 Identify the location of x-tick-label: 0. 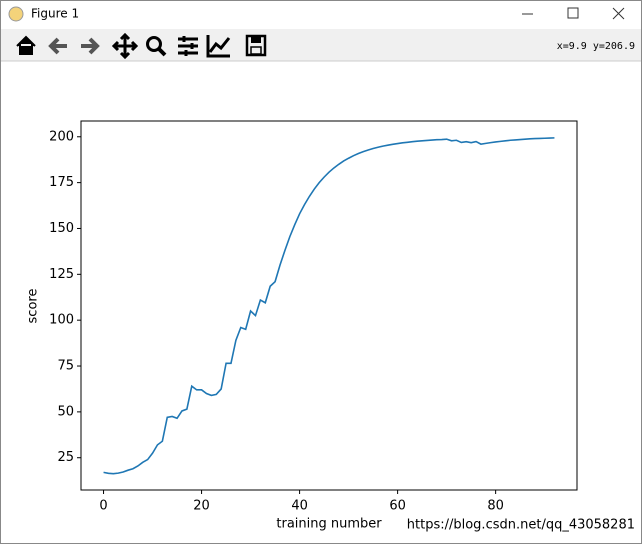
(103, 506).